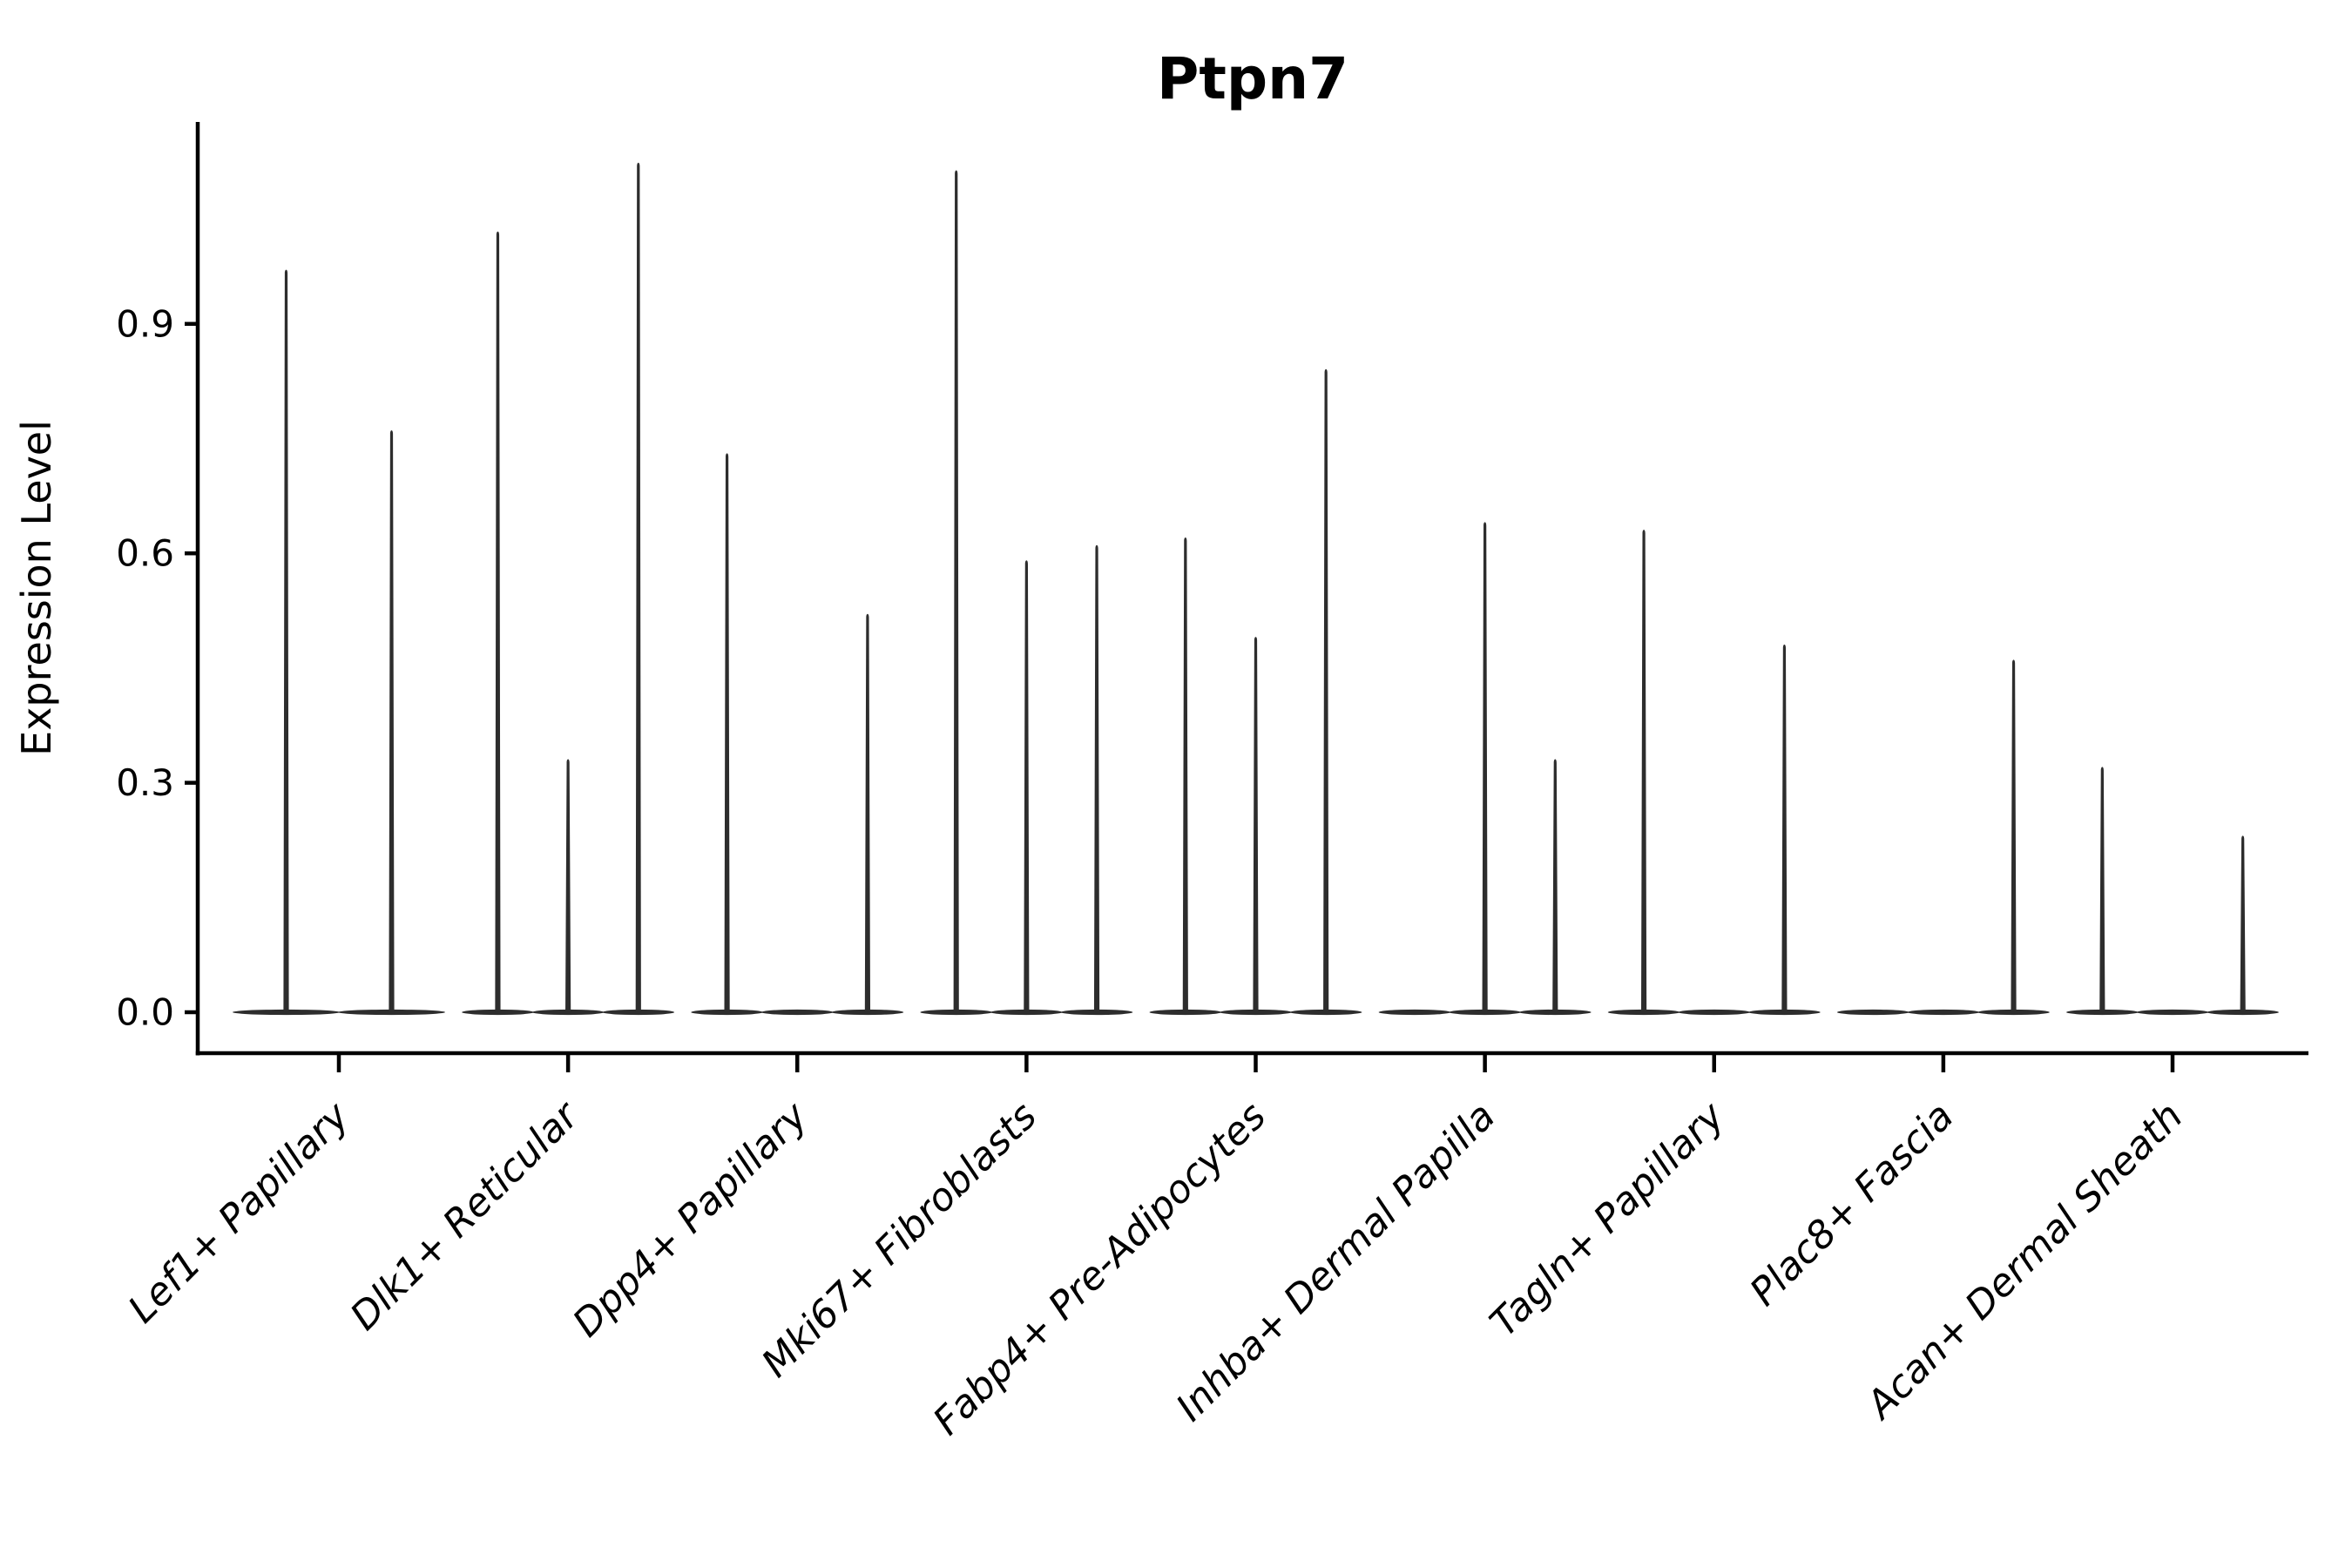 This screenshot has height=1568, width=2352. Describe the element at coordinates (36, 588) in the screenshot. I see `y-axis-label: Expression Level` at that location.